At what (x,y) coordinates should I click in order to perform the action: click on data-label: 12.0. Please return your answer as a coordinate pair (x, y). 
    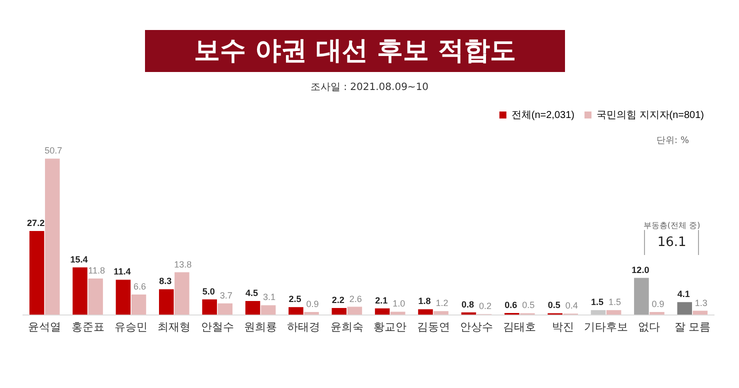
    Looking at the image, I should click on (641, 269).